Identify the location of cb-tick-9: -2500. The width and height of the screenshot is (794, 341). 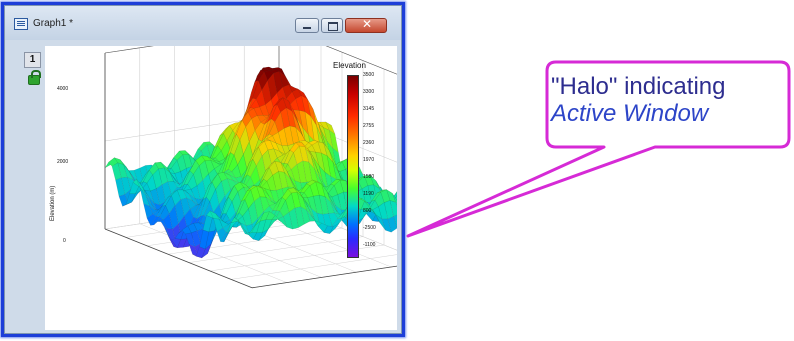
(369, 228).